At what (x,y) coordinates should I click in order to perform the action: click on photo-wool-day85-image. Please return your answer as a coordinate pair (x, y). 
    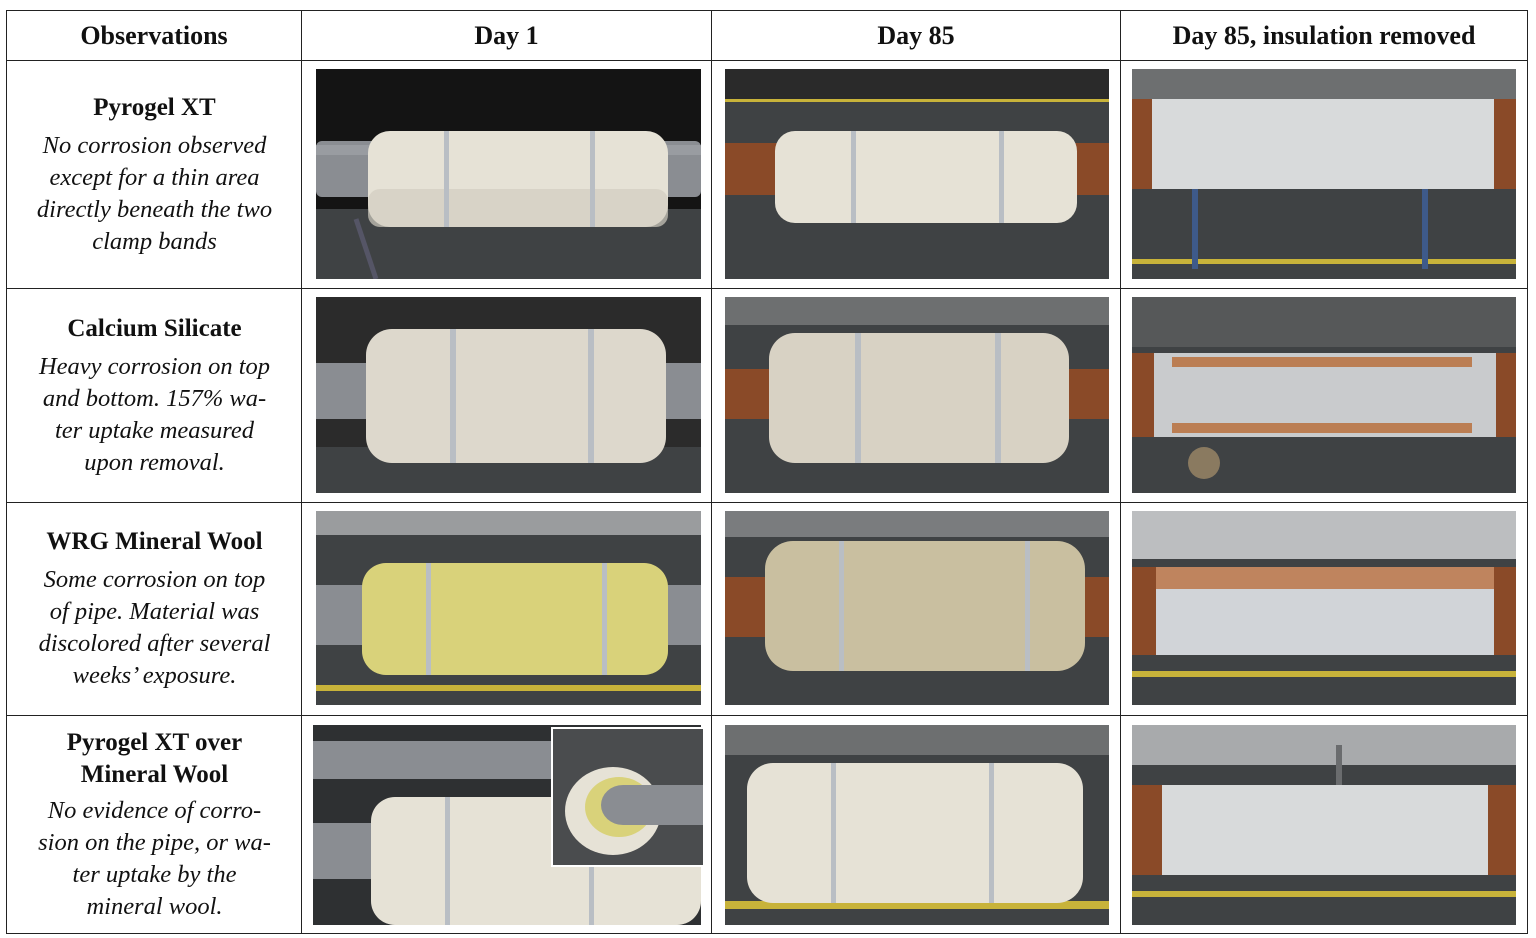
    Looking at the image, I should click on (917, 608).